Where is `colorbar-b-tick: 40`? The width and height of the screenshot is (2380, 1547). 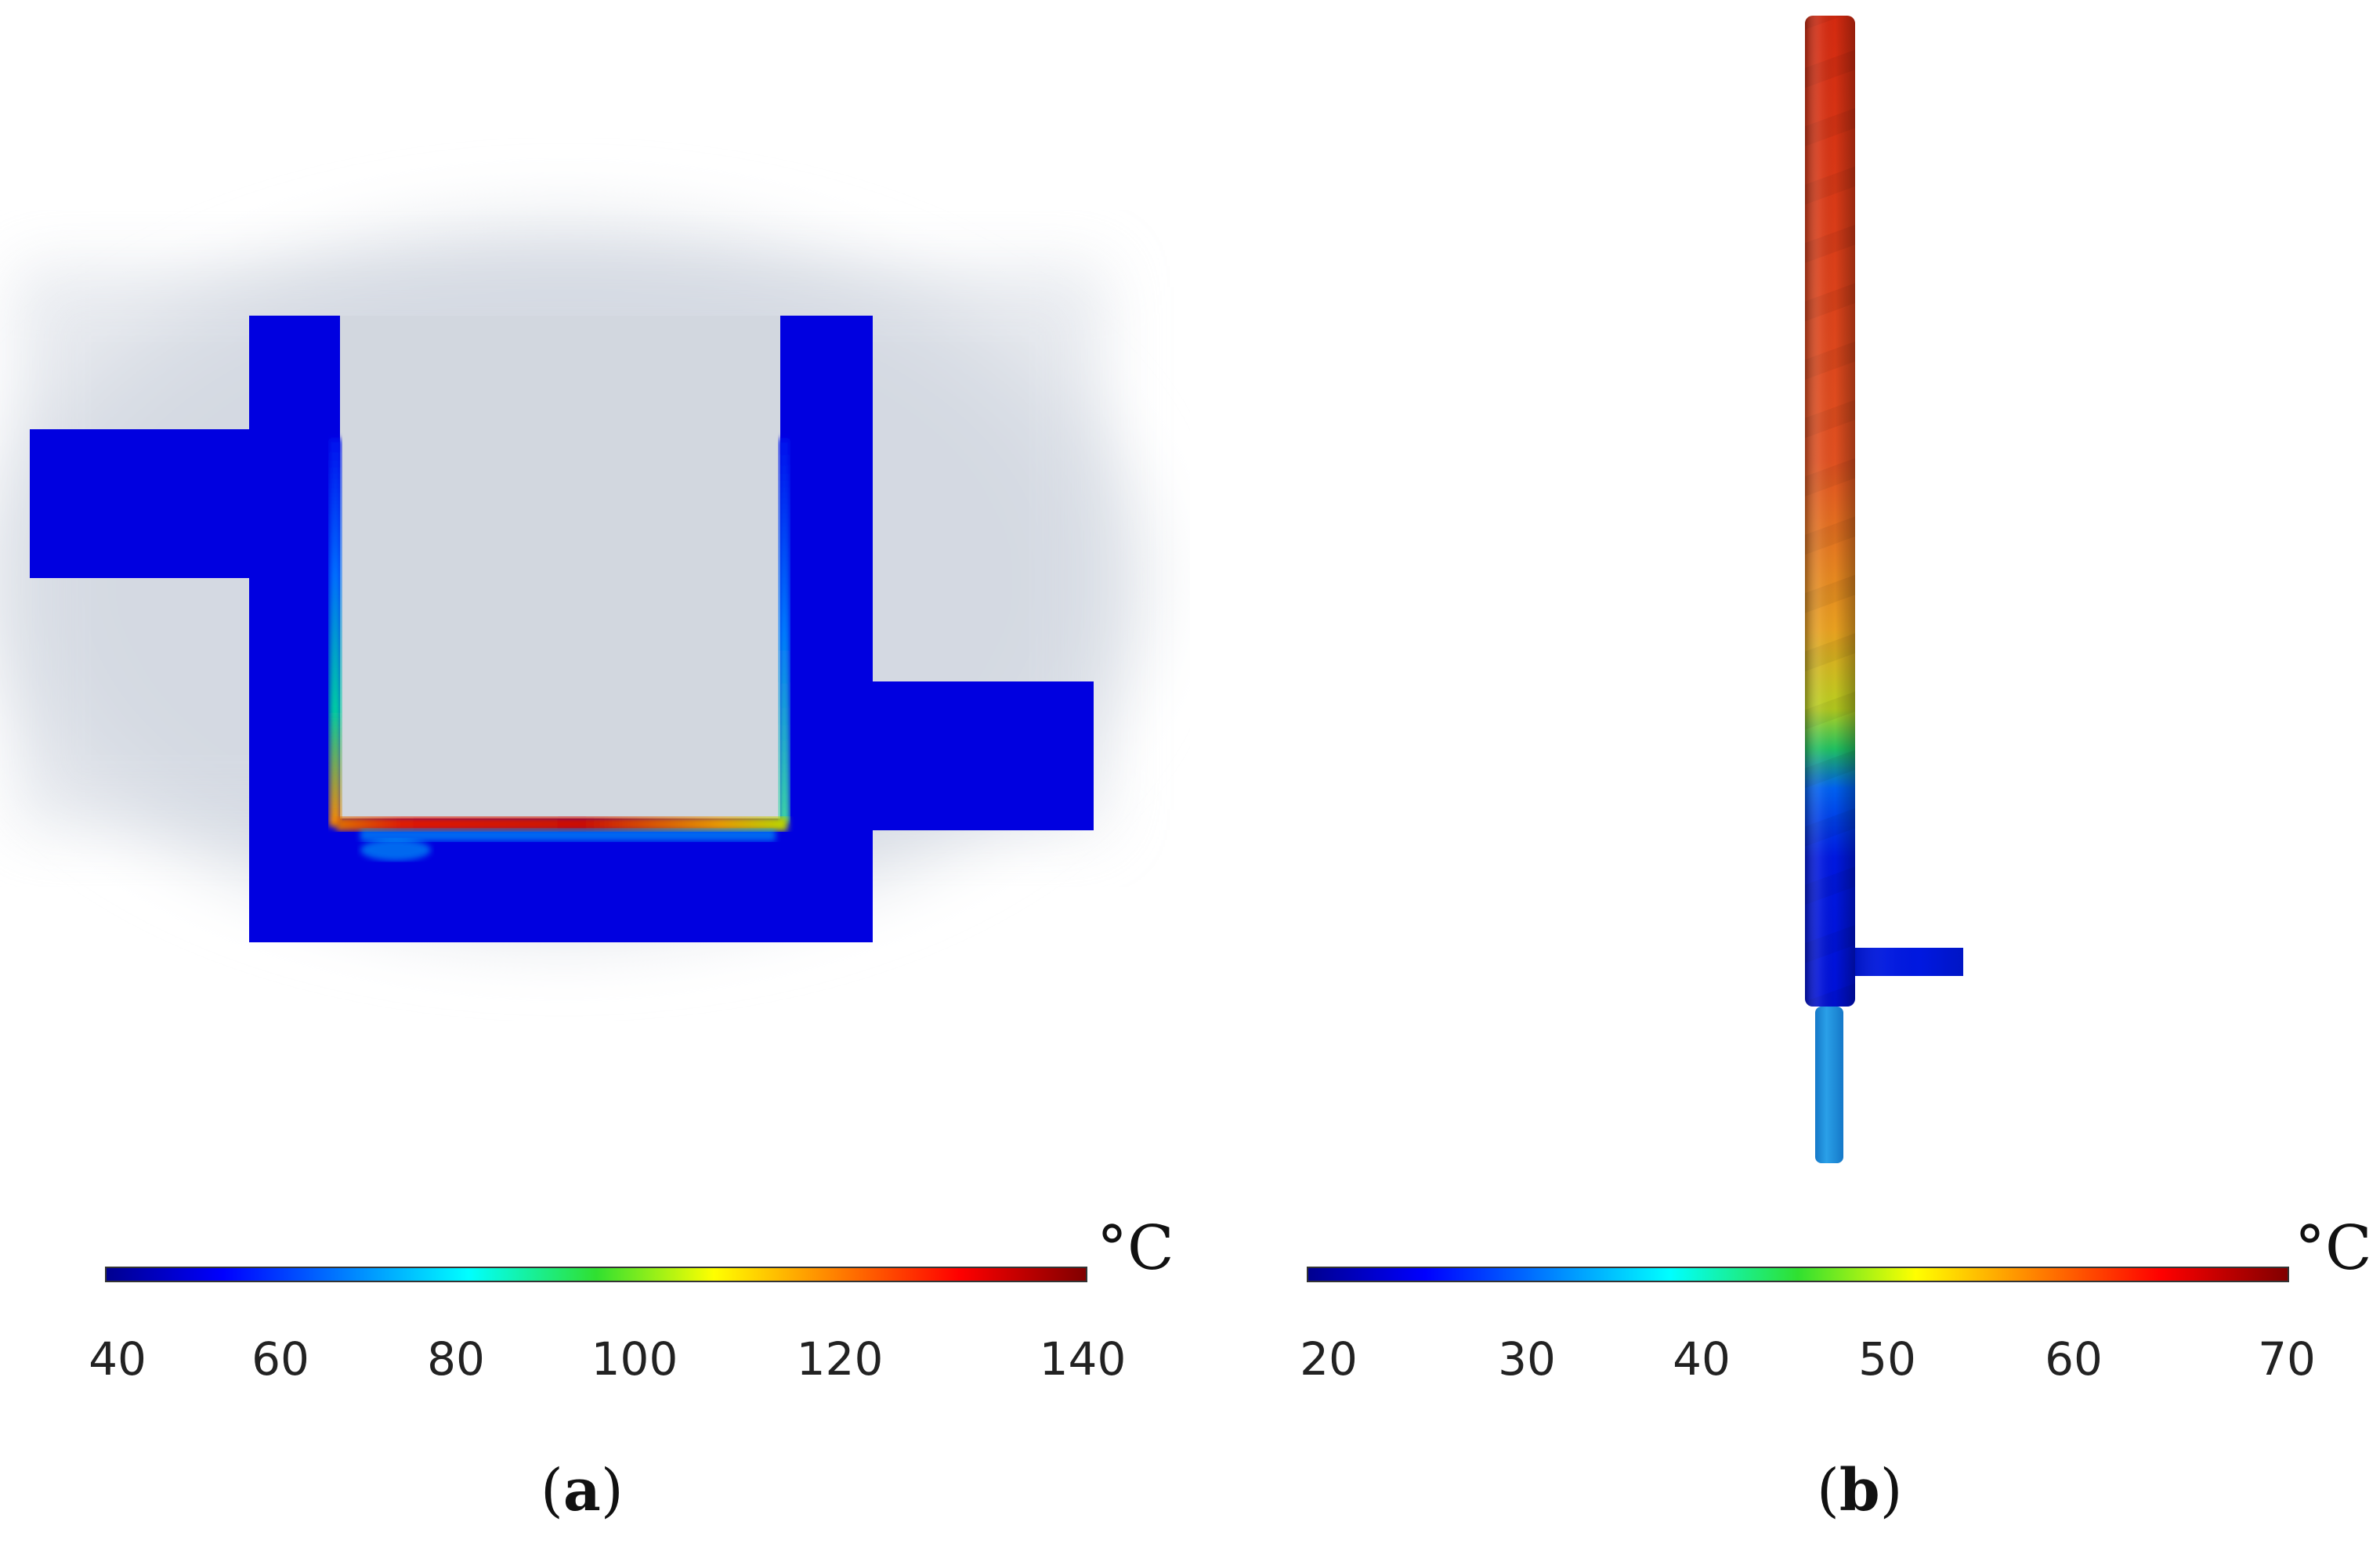
colorbar-b-tick: 40 is located at coordinates (1702, 1359).